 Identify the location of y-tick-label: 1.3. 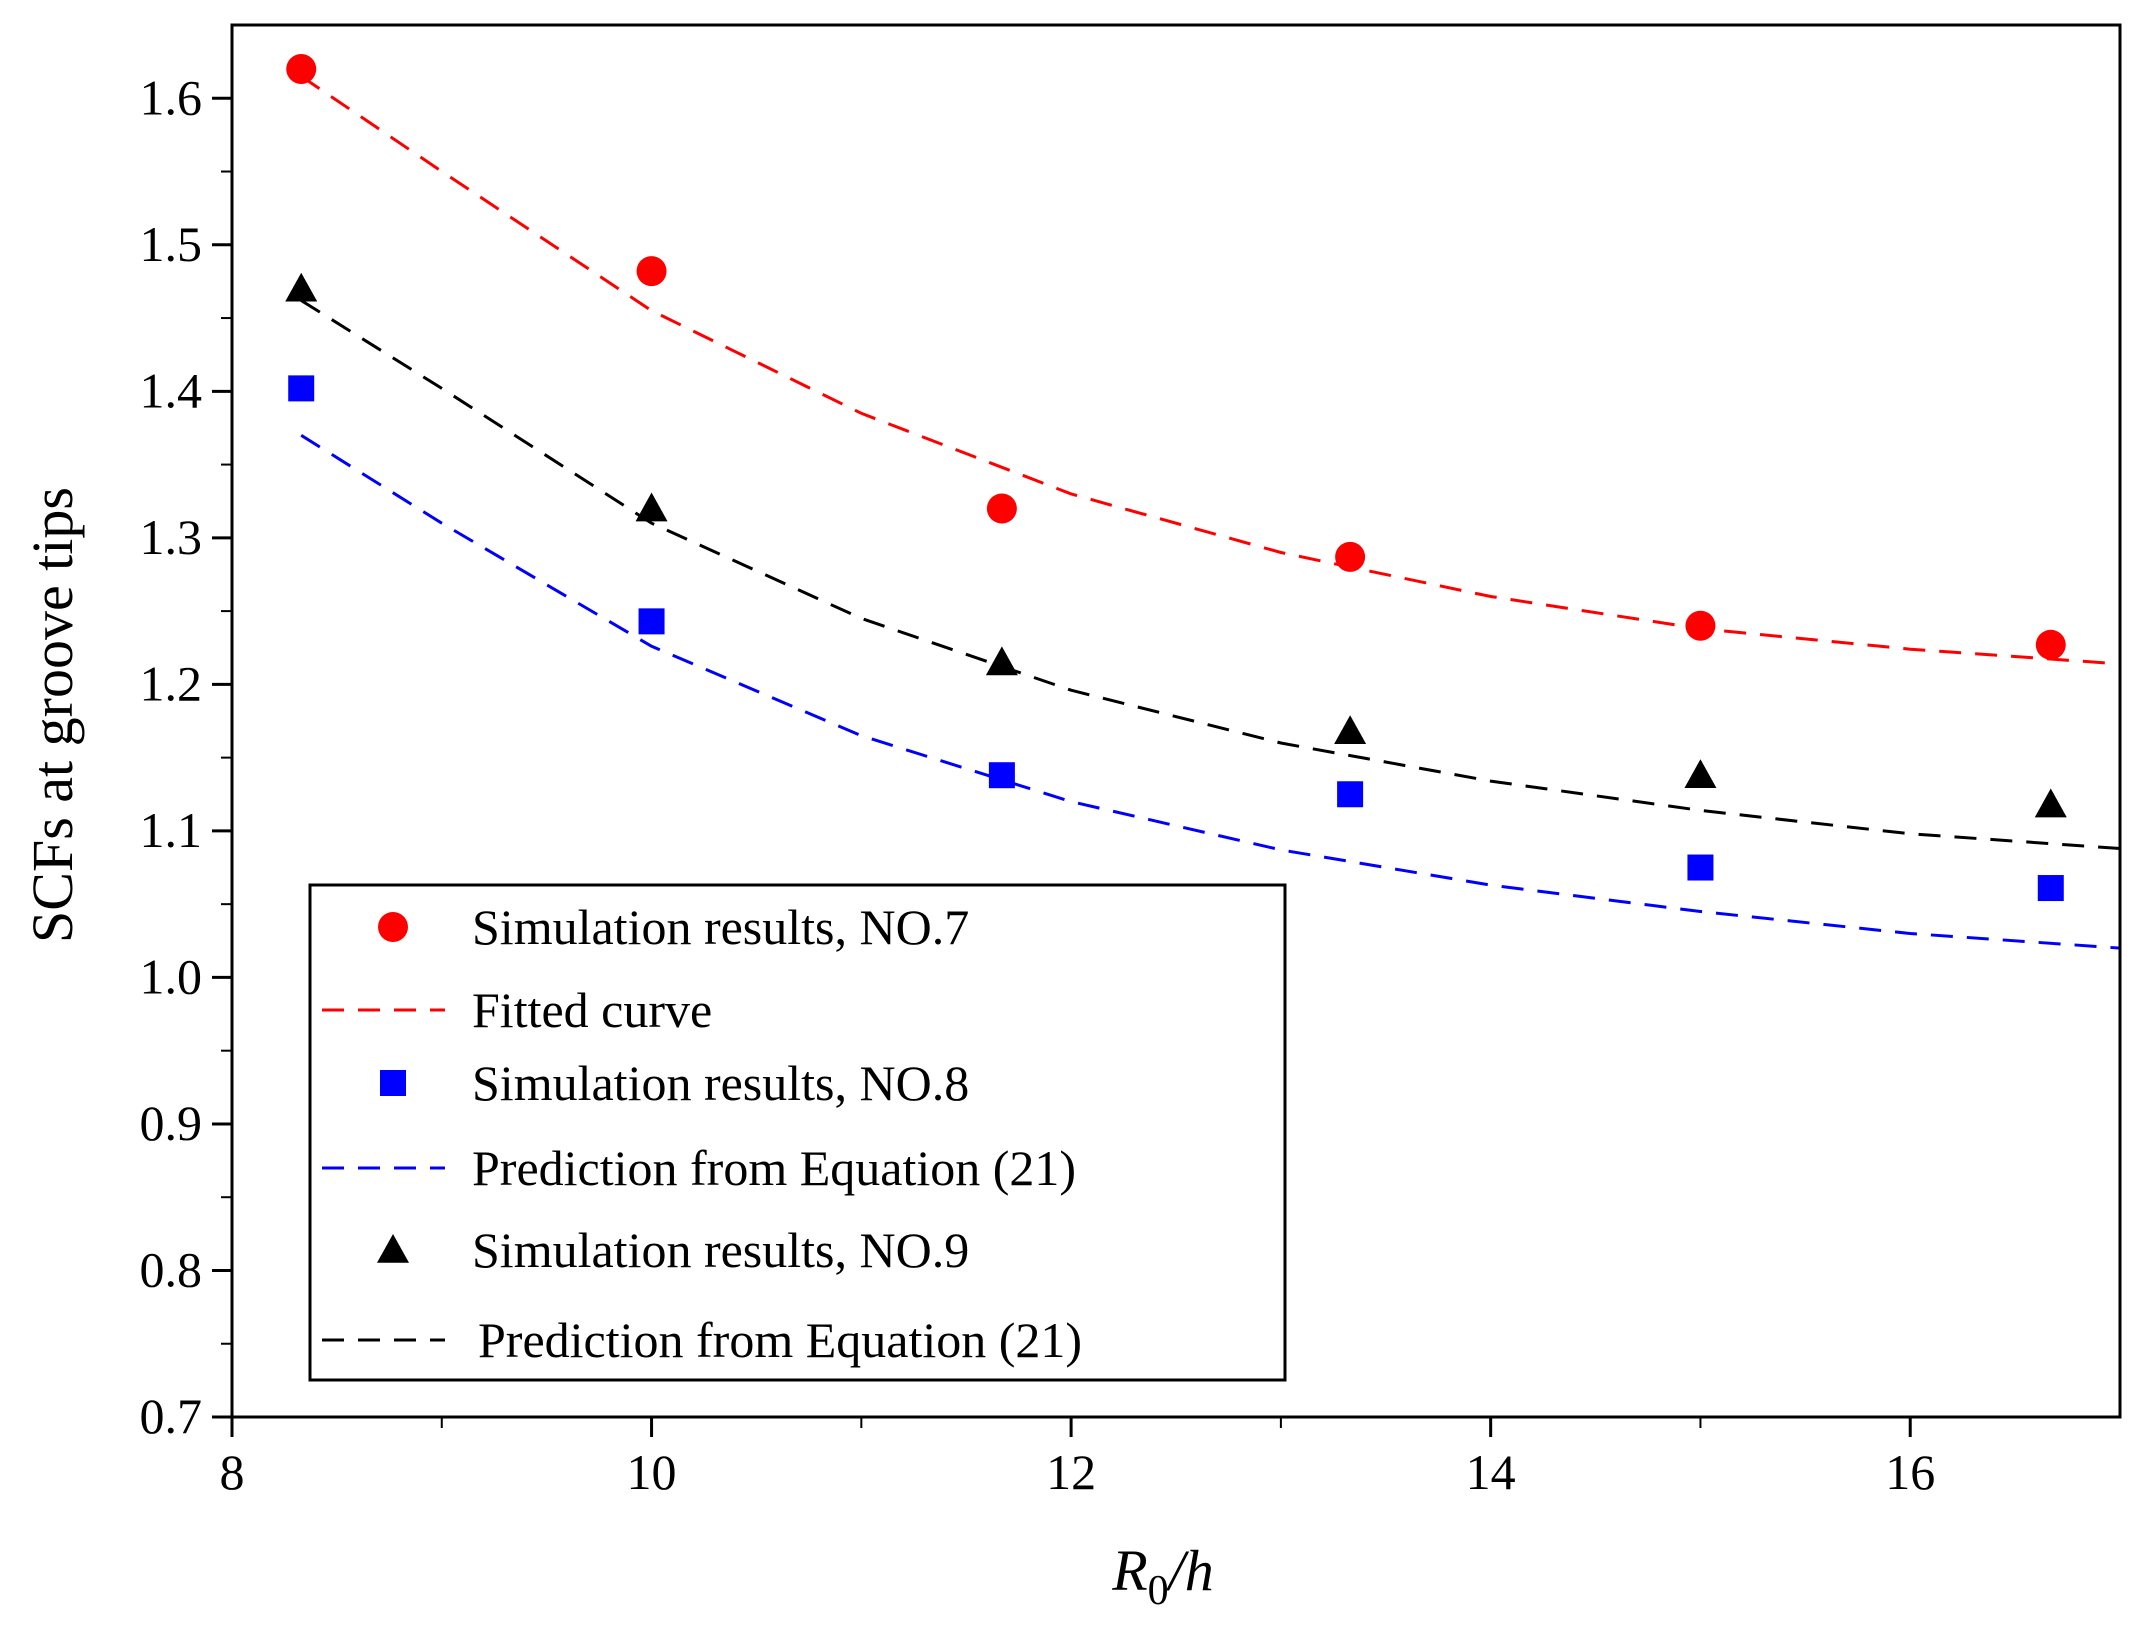
(171, 537).